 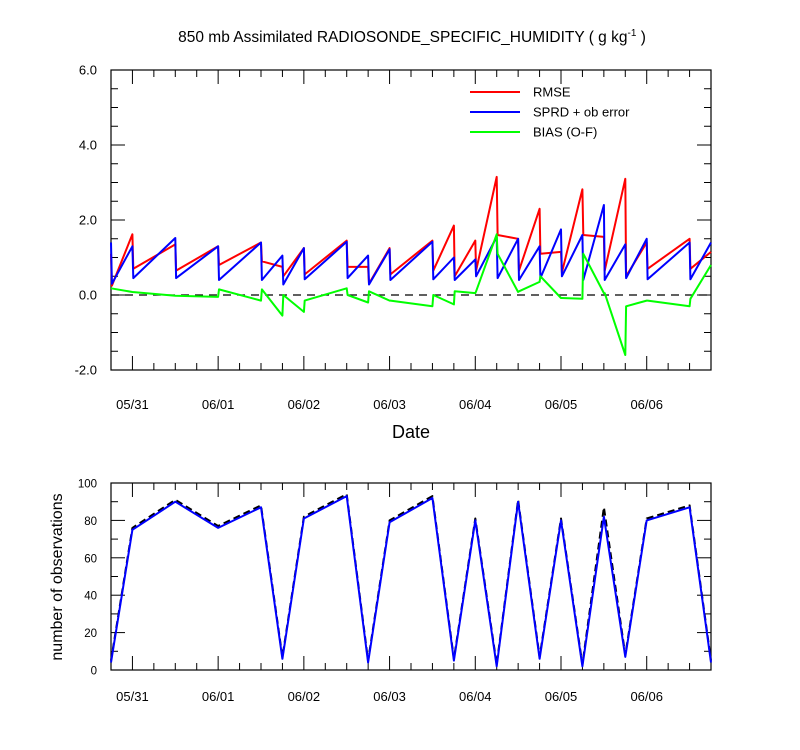 I want to click on y-tick-label: 0, so click(x=94, y=672).